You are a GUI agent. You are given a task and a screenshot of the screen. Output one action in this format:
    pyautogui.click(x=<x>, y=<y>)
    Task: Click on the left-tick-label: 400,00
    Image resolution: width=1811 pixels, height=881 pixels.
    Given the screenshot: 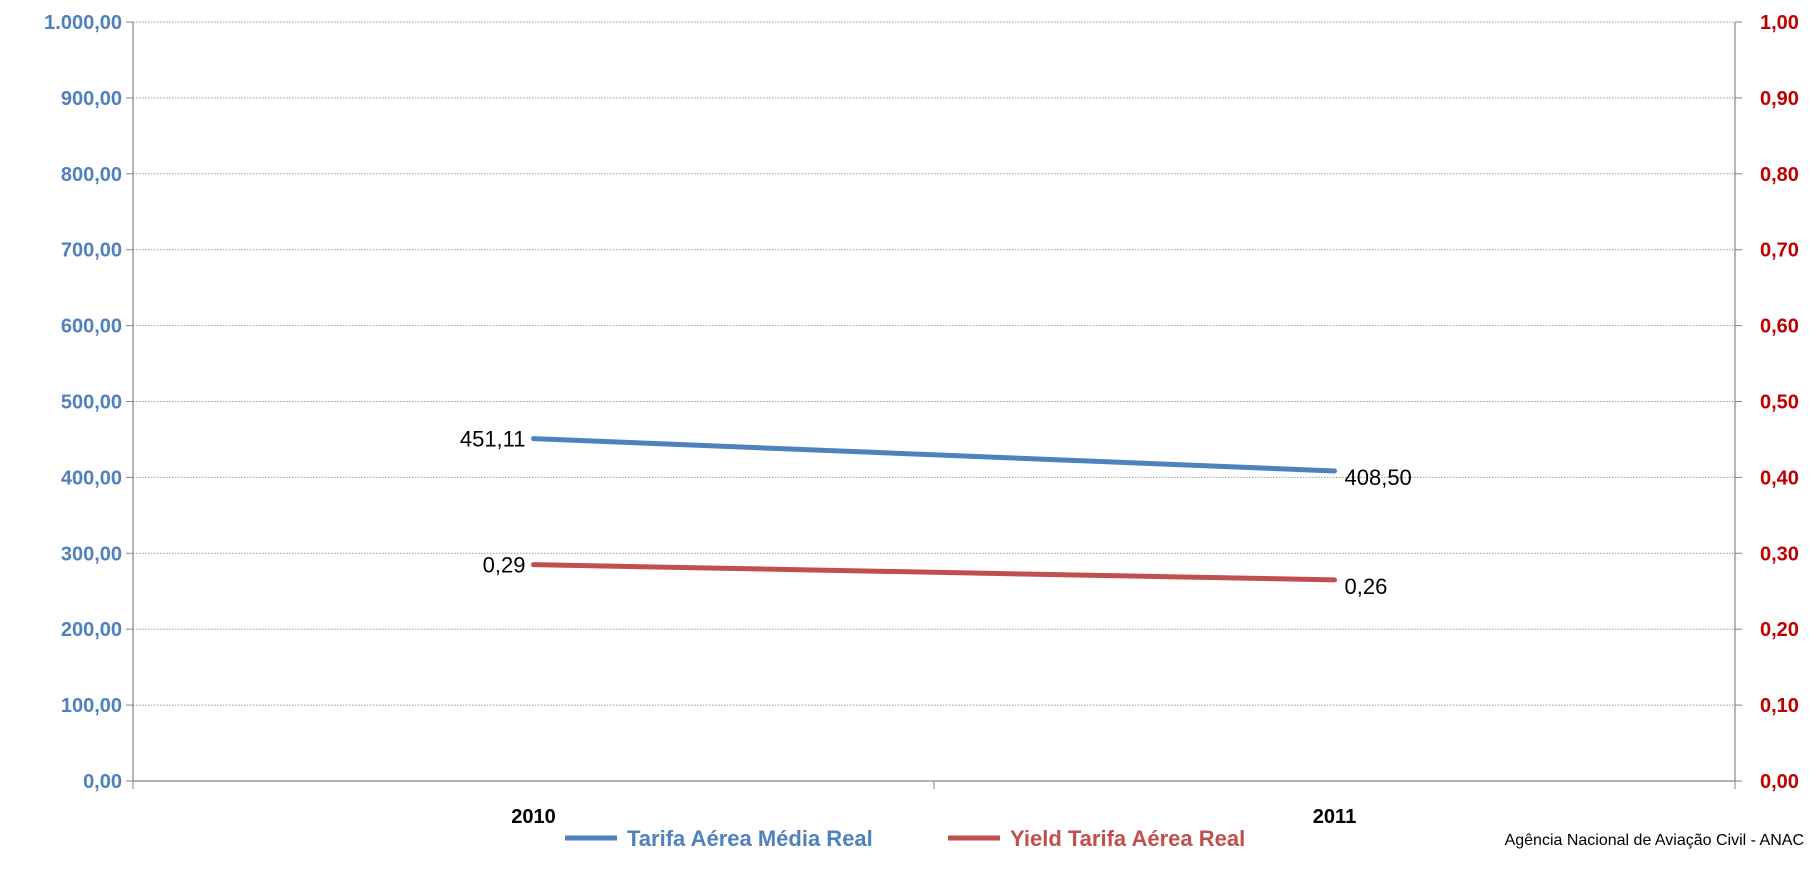 What is the action you would take?
    pyautogui.click(x=91, y=478)
    